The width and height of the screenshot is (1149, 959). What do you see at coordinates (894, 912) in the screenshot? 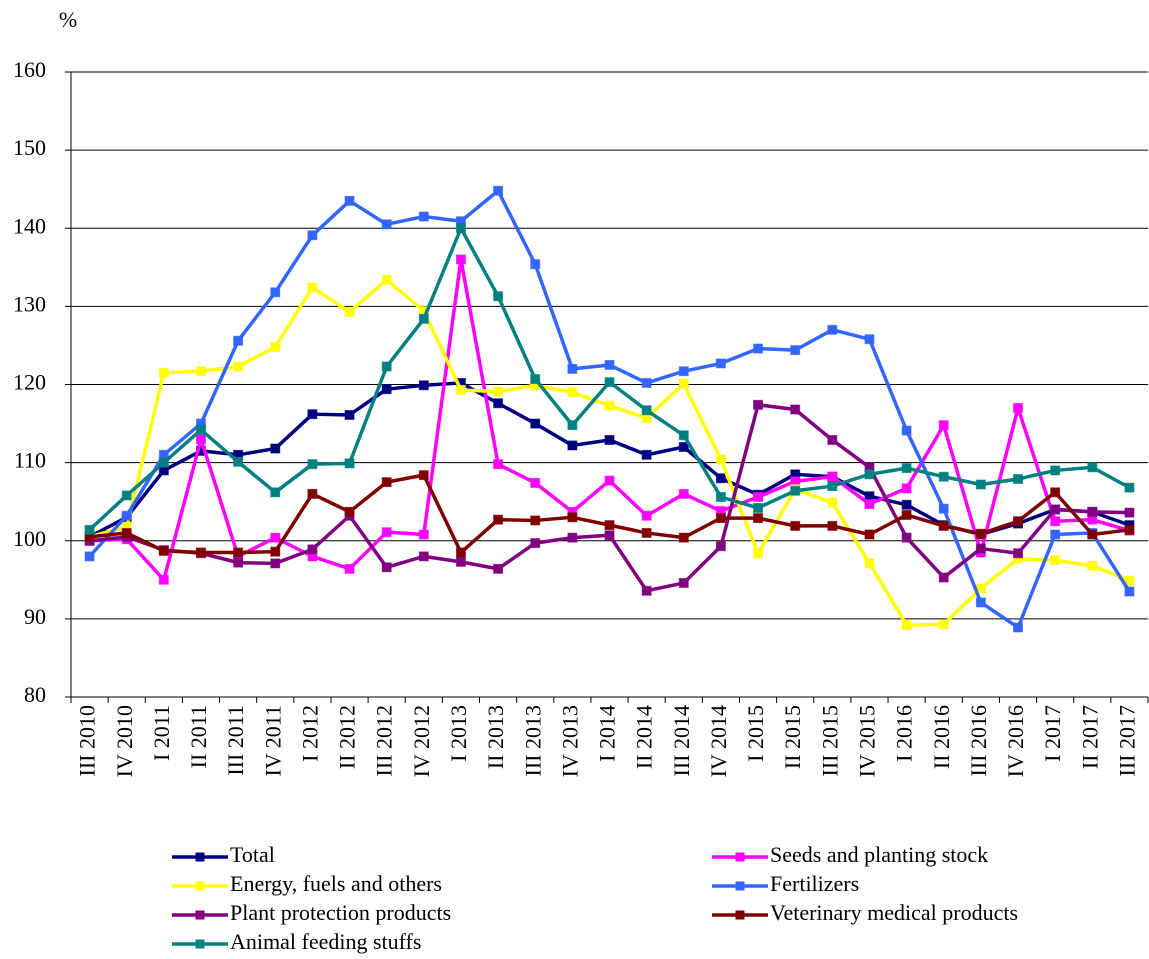
I see `legend-label: Veterinary medical products` at bounding box center [894, 912].